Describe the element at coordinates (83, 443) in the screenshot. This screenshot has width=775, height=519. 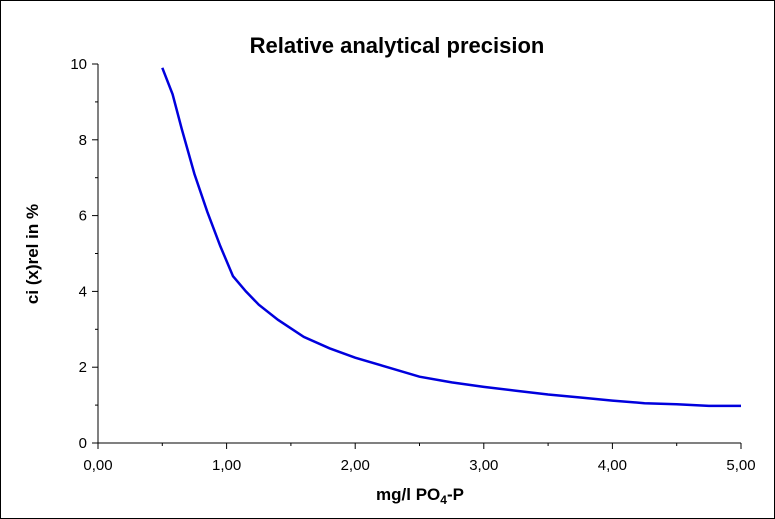
I see `y-tick-label: 0` at that location.